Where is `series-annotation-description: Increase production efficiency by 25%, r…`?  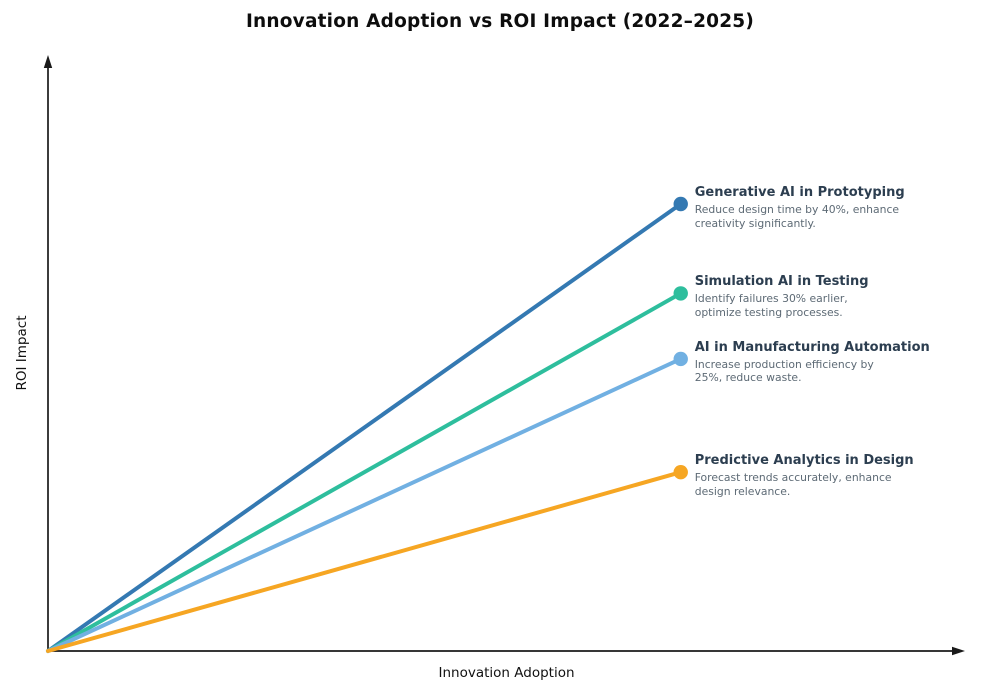
series-annotation-description: Increase production efficiency by 25%, r… is located at coordinates (784, 371).